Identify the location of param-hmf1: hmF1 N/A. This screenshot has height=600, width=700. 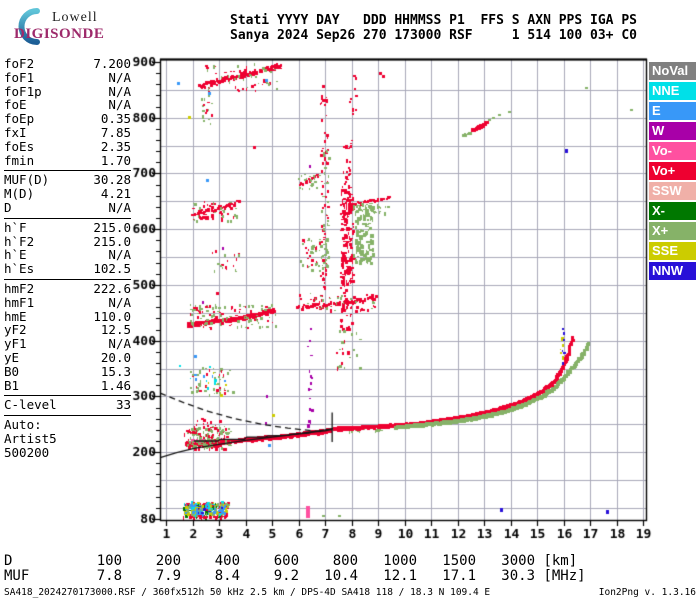
(67, 302).